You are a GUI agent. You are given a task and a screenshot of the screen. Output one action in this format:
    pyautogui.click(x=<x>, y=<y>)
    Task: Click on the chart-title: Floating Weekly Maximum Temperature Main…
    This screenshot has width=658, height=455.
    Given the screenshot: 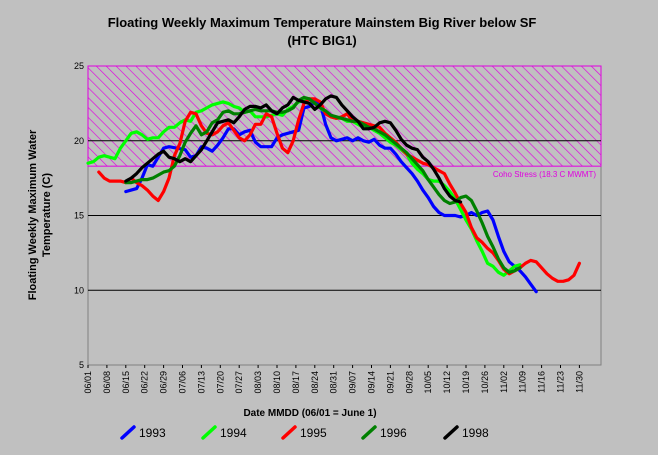 What is the action you would take?
    pyautogui.click(x=322, y=22)
    